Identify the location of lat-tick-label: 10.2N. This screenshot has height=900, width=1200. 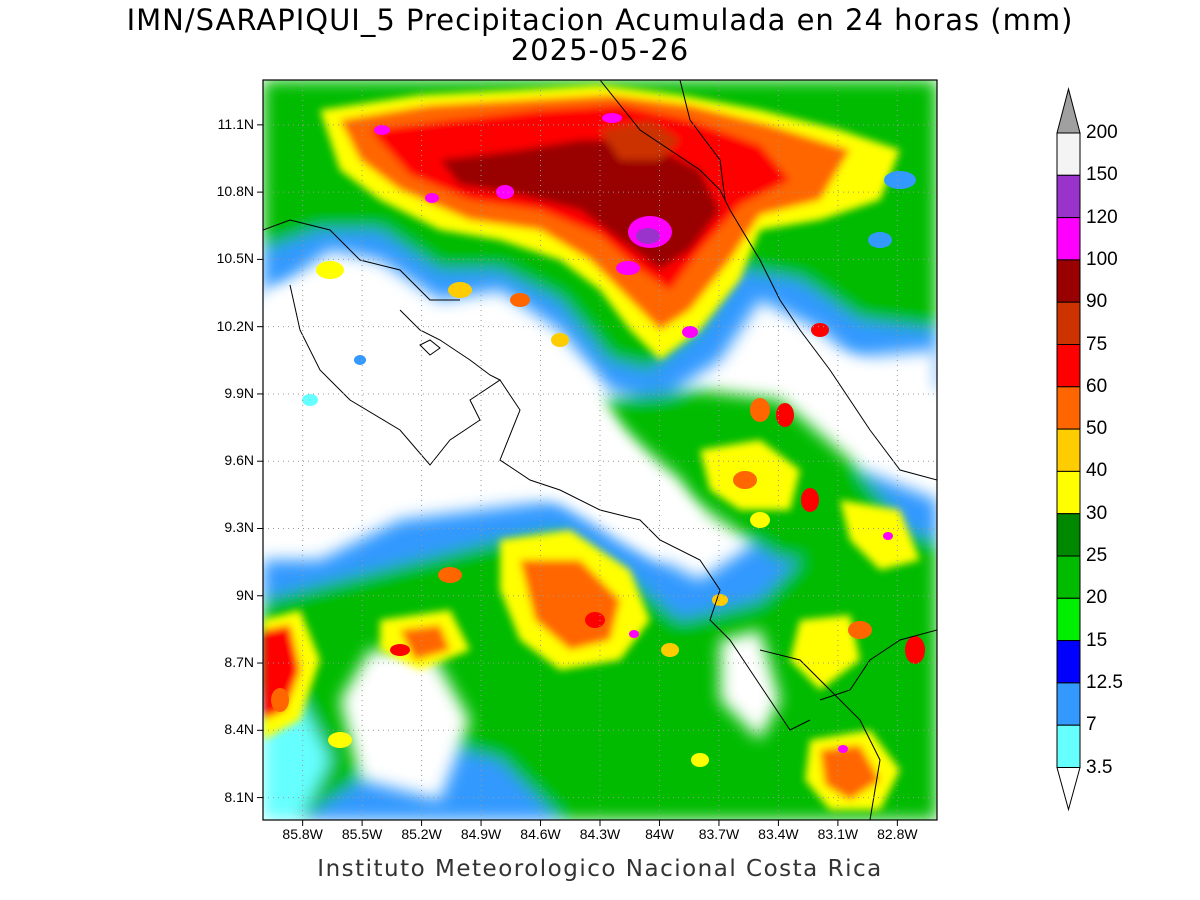
(235, 325).